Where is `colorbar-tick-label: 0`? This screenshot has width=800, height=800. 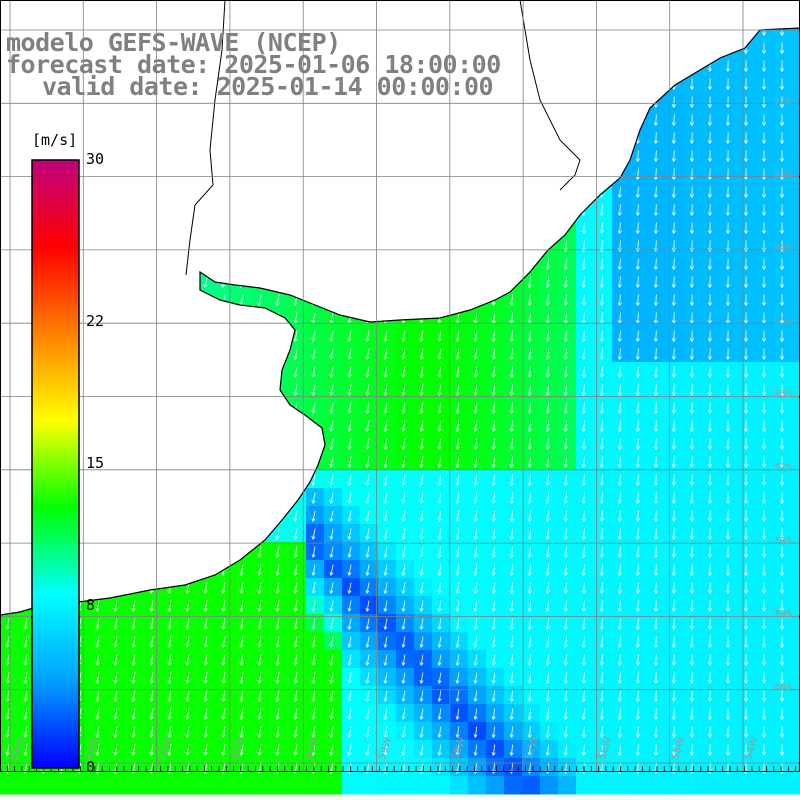
colorbar-tick-label: 0 is located at coordinates (91, 767).